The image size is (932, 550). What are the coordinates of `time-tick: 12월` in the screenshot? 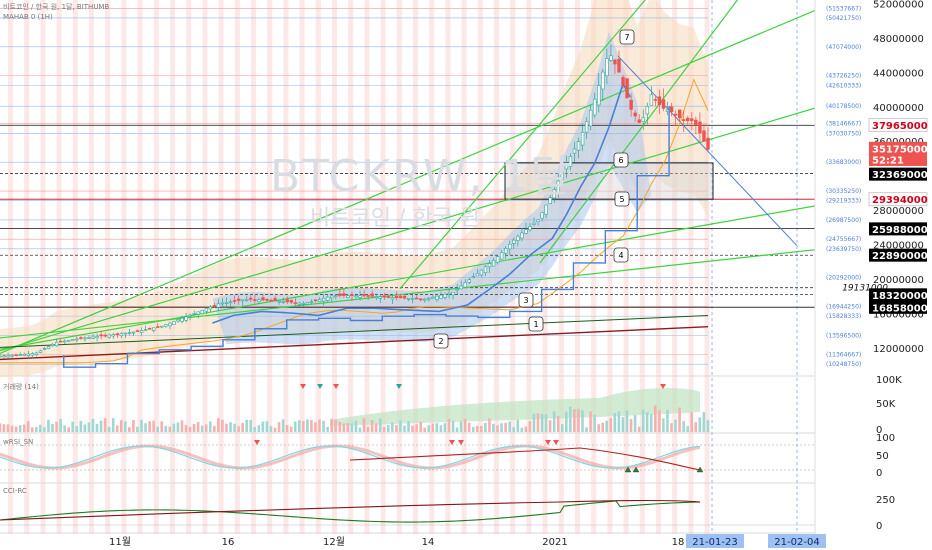 It's located at (334, 542).